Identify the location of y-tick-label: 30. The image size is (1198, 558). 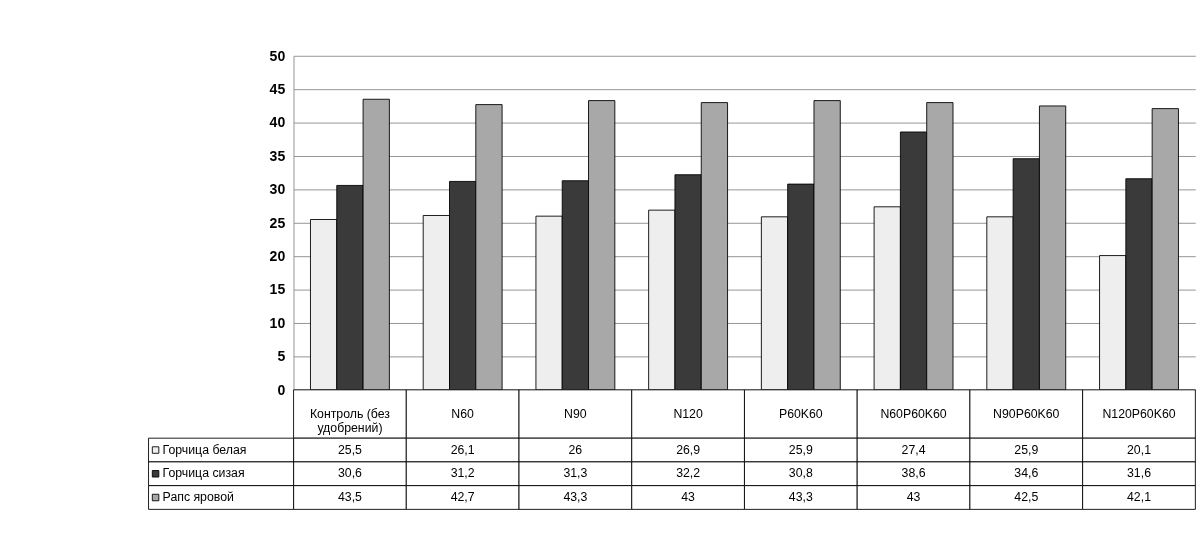
(277, 189).